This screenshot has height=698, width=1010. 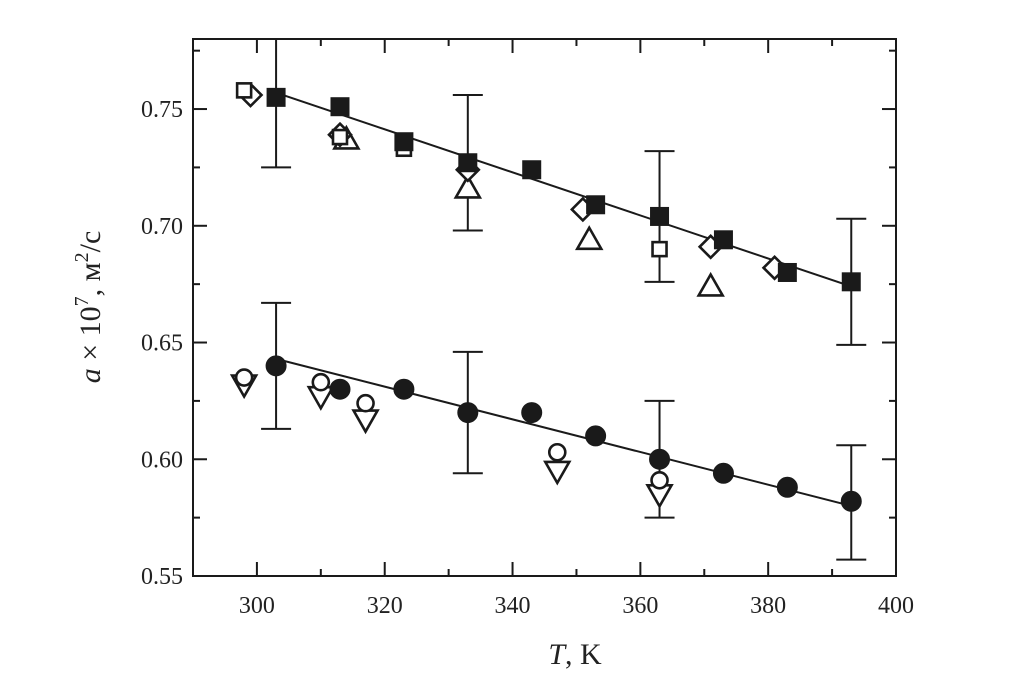 I want to click on y-tick-label: 0.65, so click(x=162, y=344).